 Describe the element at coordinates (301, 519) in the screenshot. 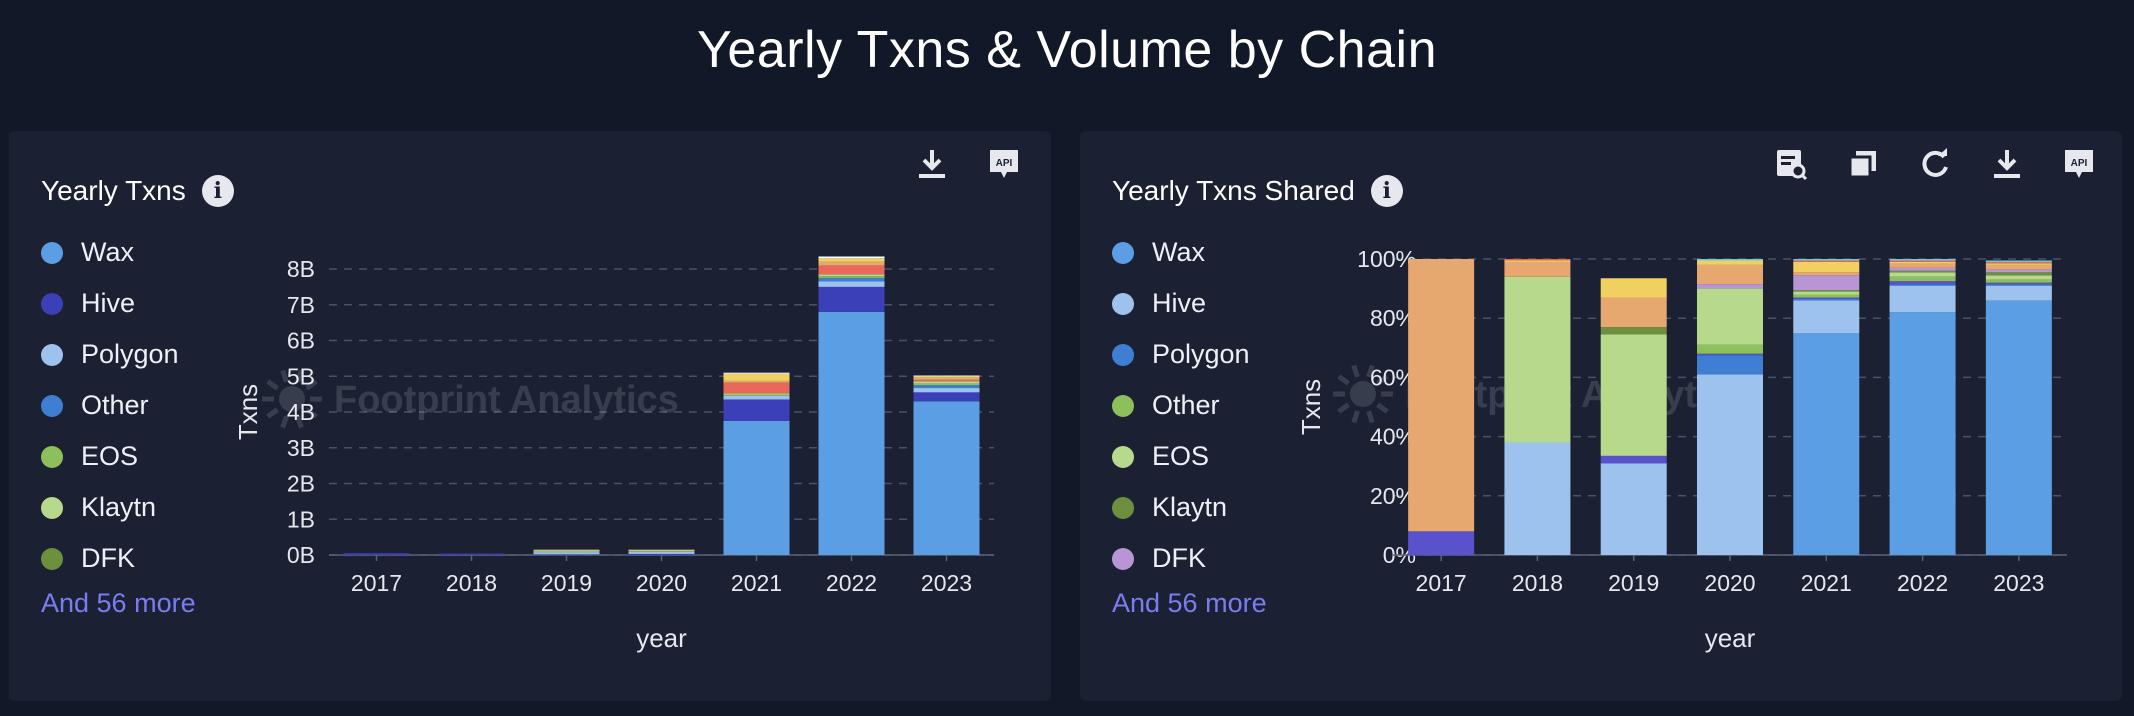

I see `y-tick-label: 1B` at that location.